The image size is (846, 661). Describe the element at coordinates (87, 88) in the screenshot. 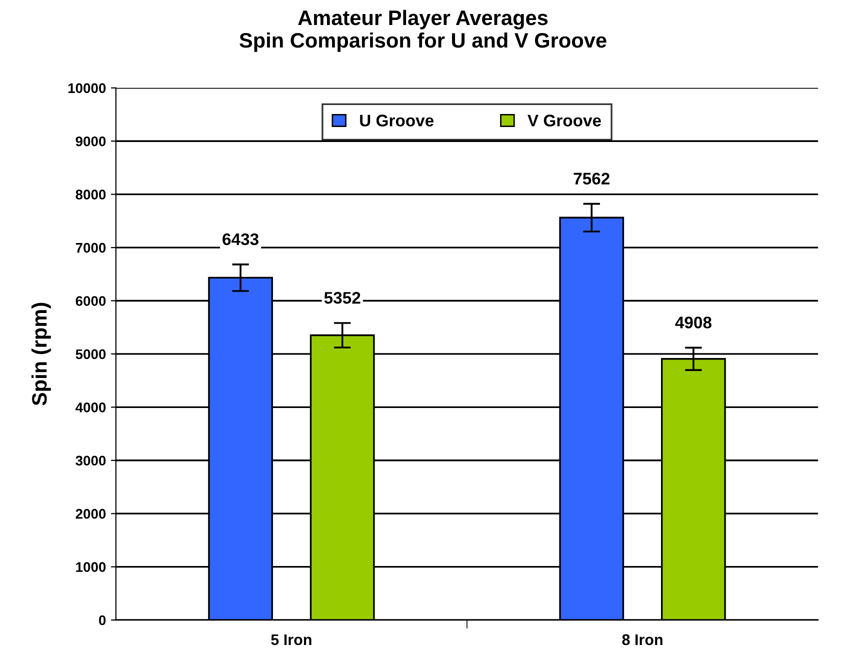

I see `y-tick-label: 10000` at that location.